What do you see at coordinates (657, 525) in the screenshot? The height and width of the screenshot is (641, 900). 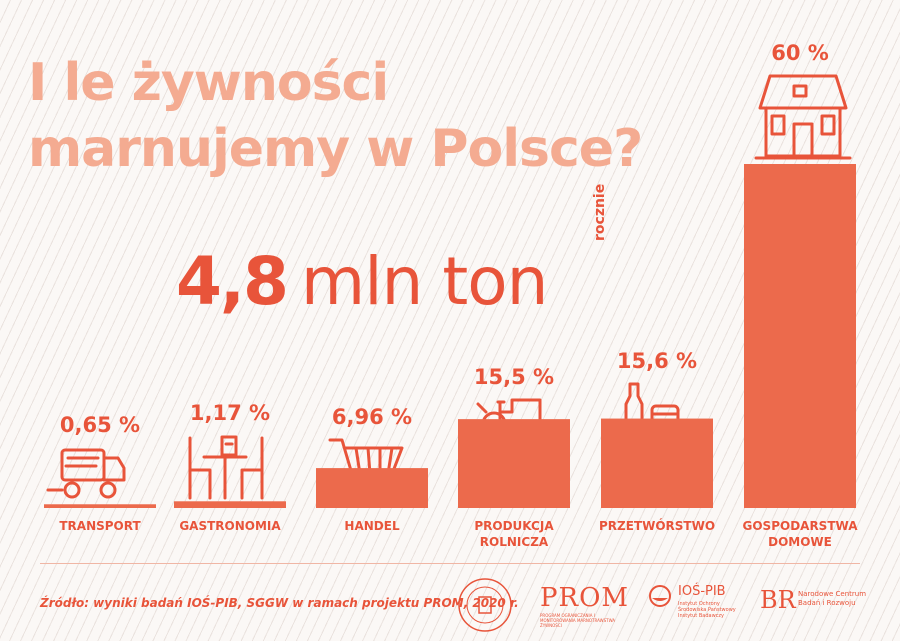 I see `category-label-5: PRZETWÓRSTWO` at bounding box center [657, 525].